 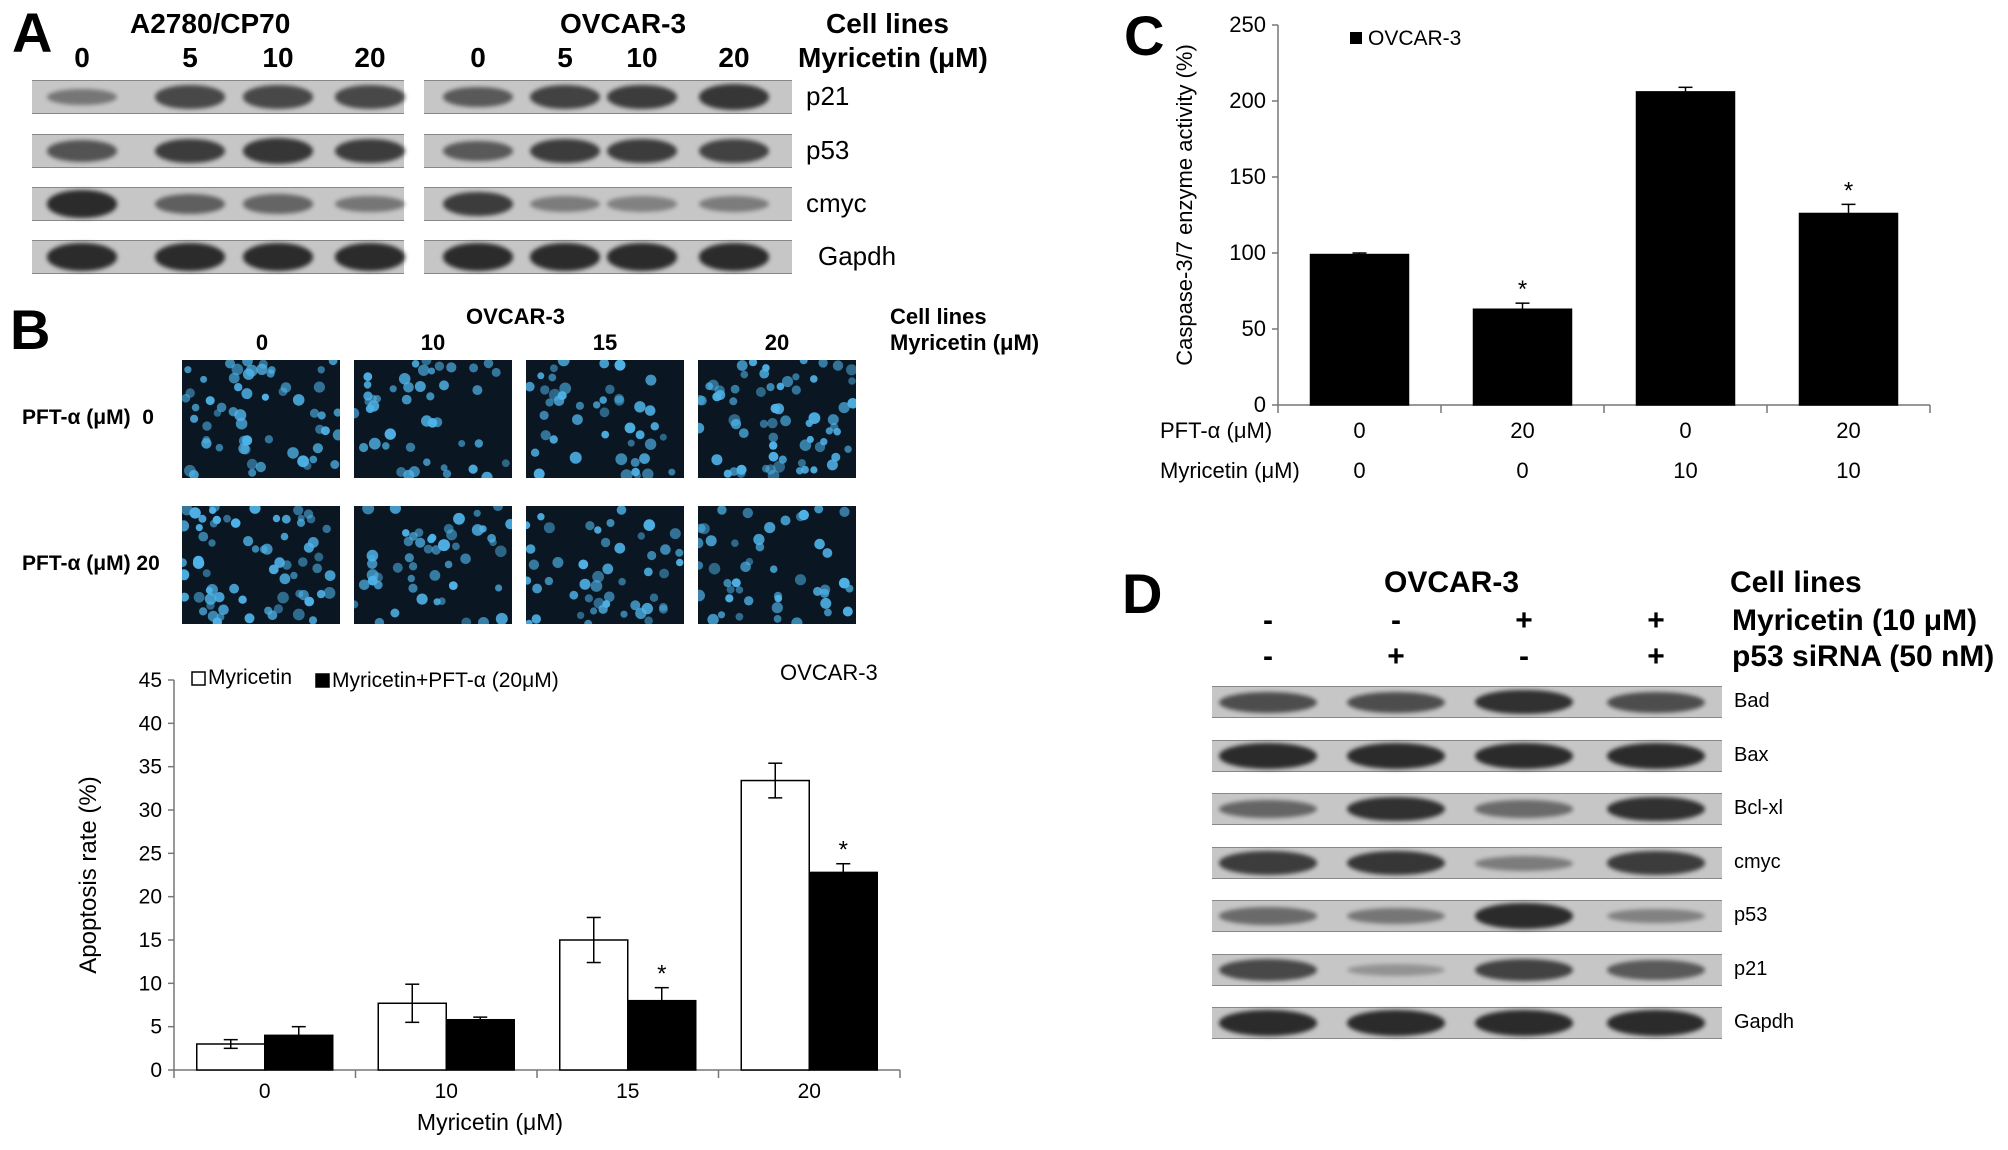 I want to click on panel-a-dose-g2: 0, so click(x=478, y=57).